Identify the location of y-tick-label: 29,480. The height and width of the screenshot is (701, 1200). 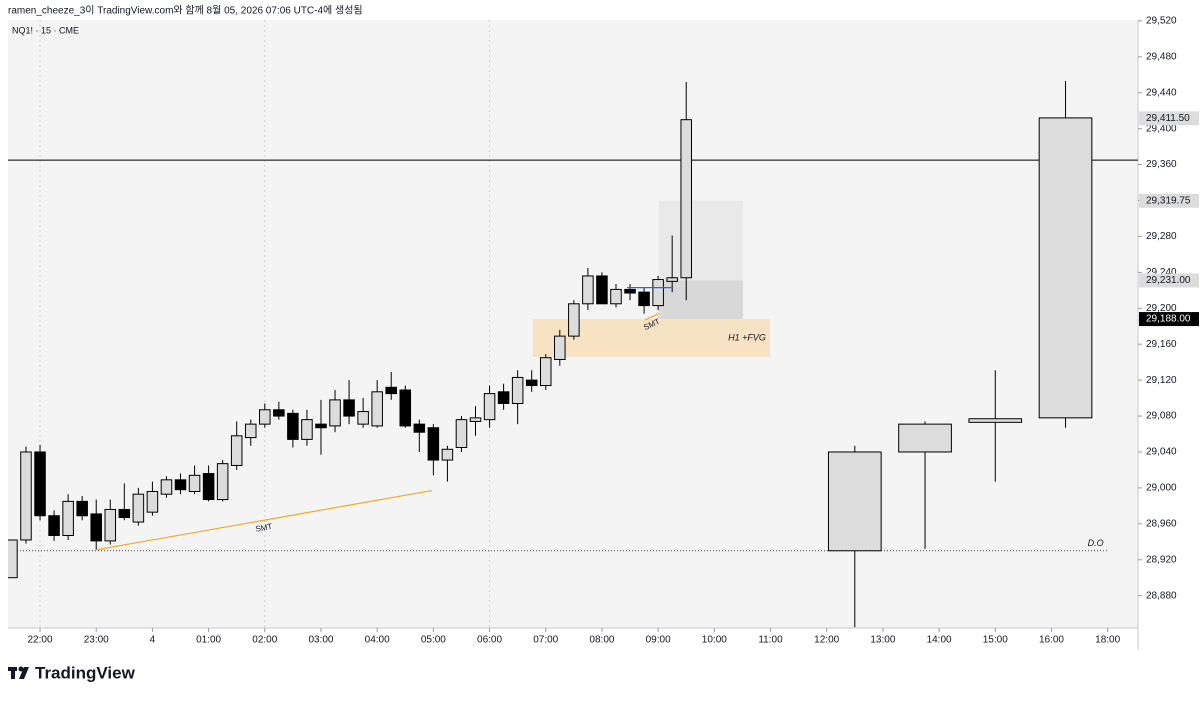
(1161, 56).